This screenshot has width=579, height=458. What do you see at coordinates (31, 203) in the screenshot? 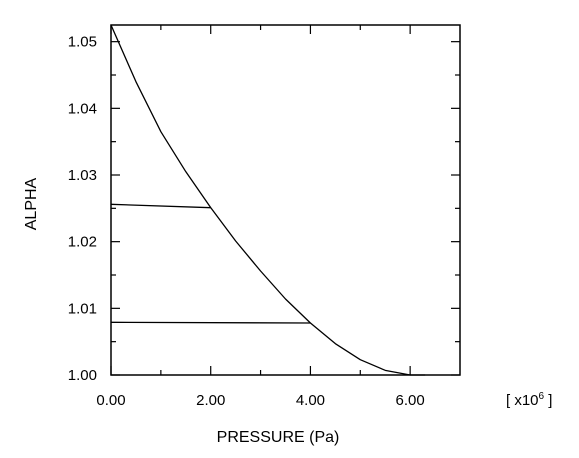
I see `y-axis-label: ALPHA` at bounding box center [31, 203].